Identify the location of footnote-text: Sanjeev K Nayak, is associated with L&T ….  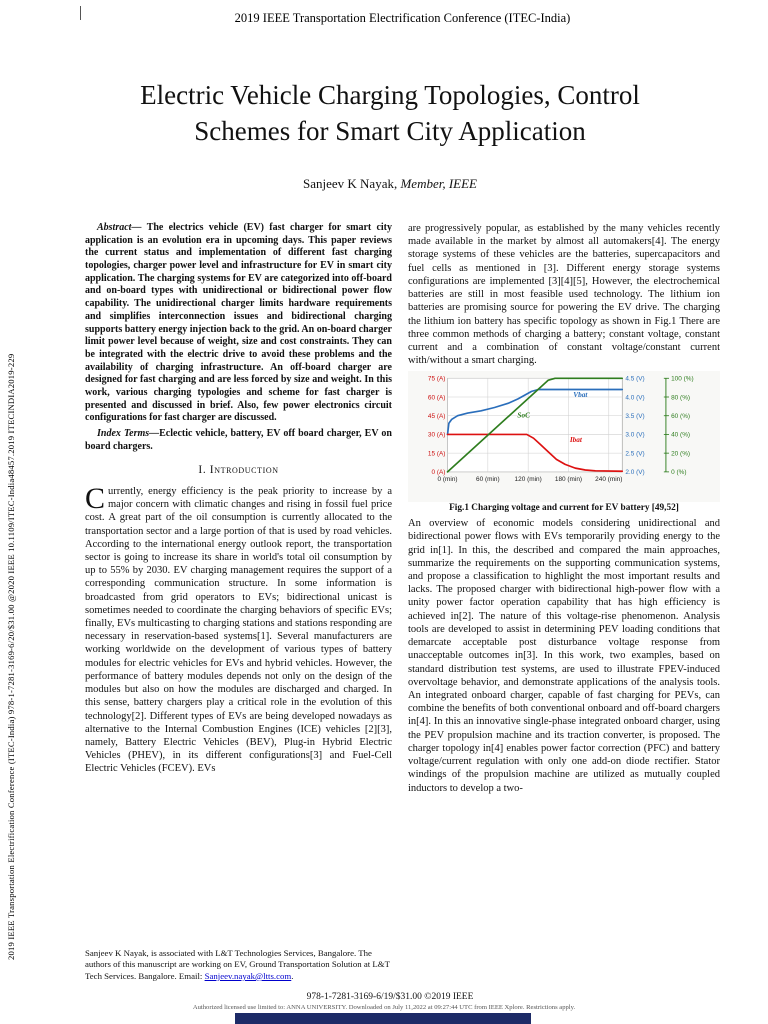
(237, 964).